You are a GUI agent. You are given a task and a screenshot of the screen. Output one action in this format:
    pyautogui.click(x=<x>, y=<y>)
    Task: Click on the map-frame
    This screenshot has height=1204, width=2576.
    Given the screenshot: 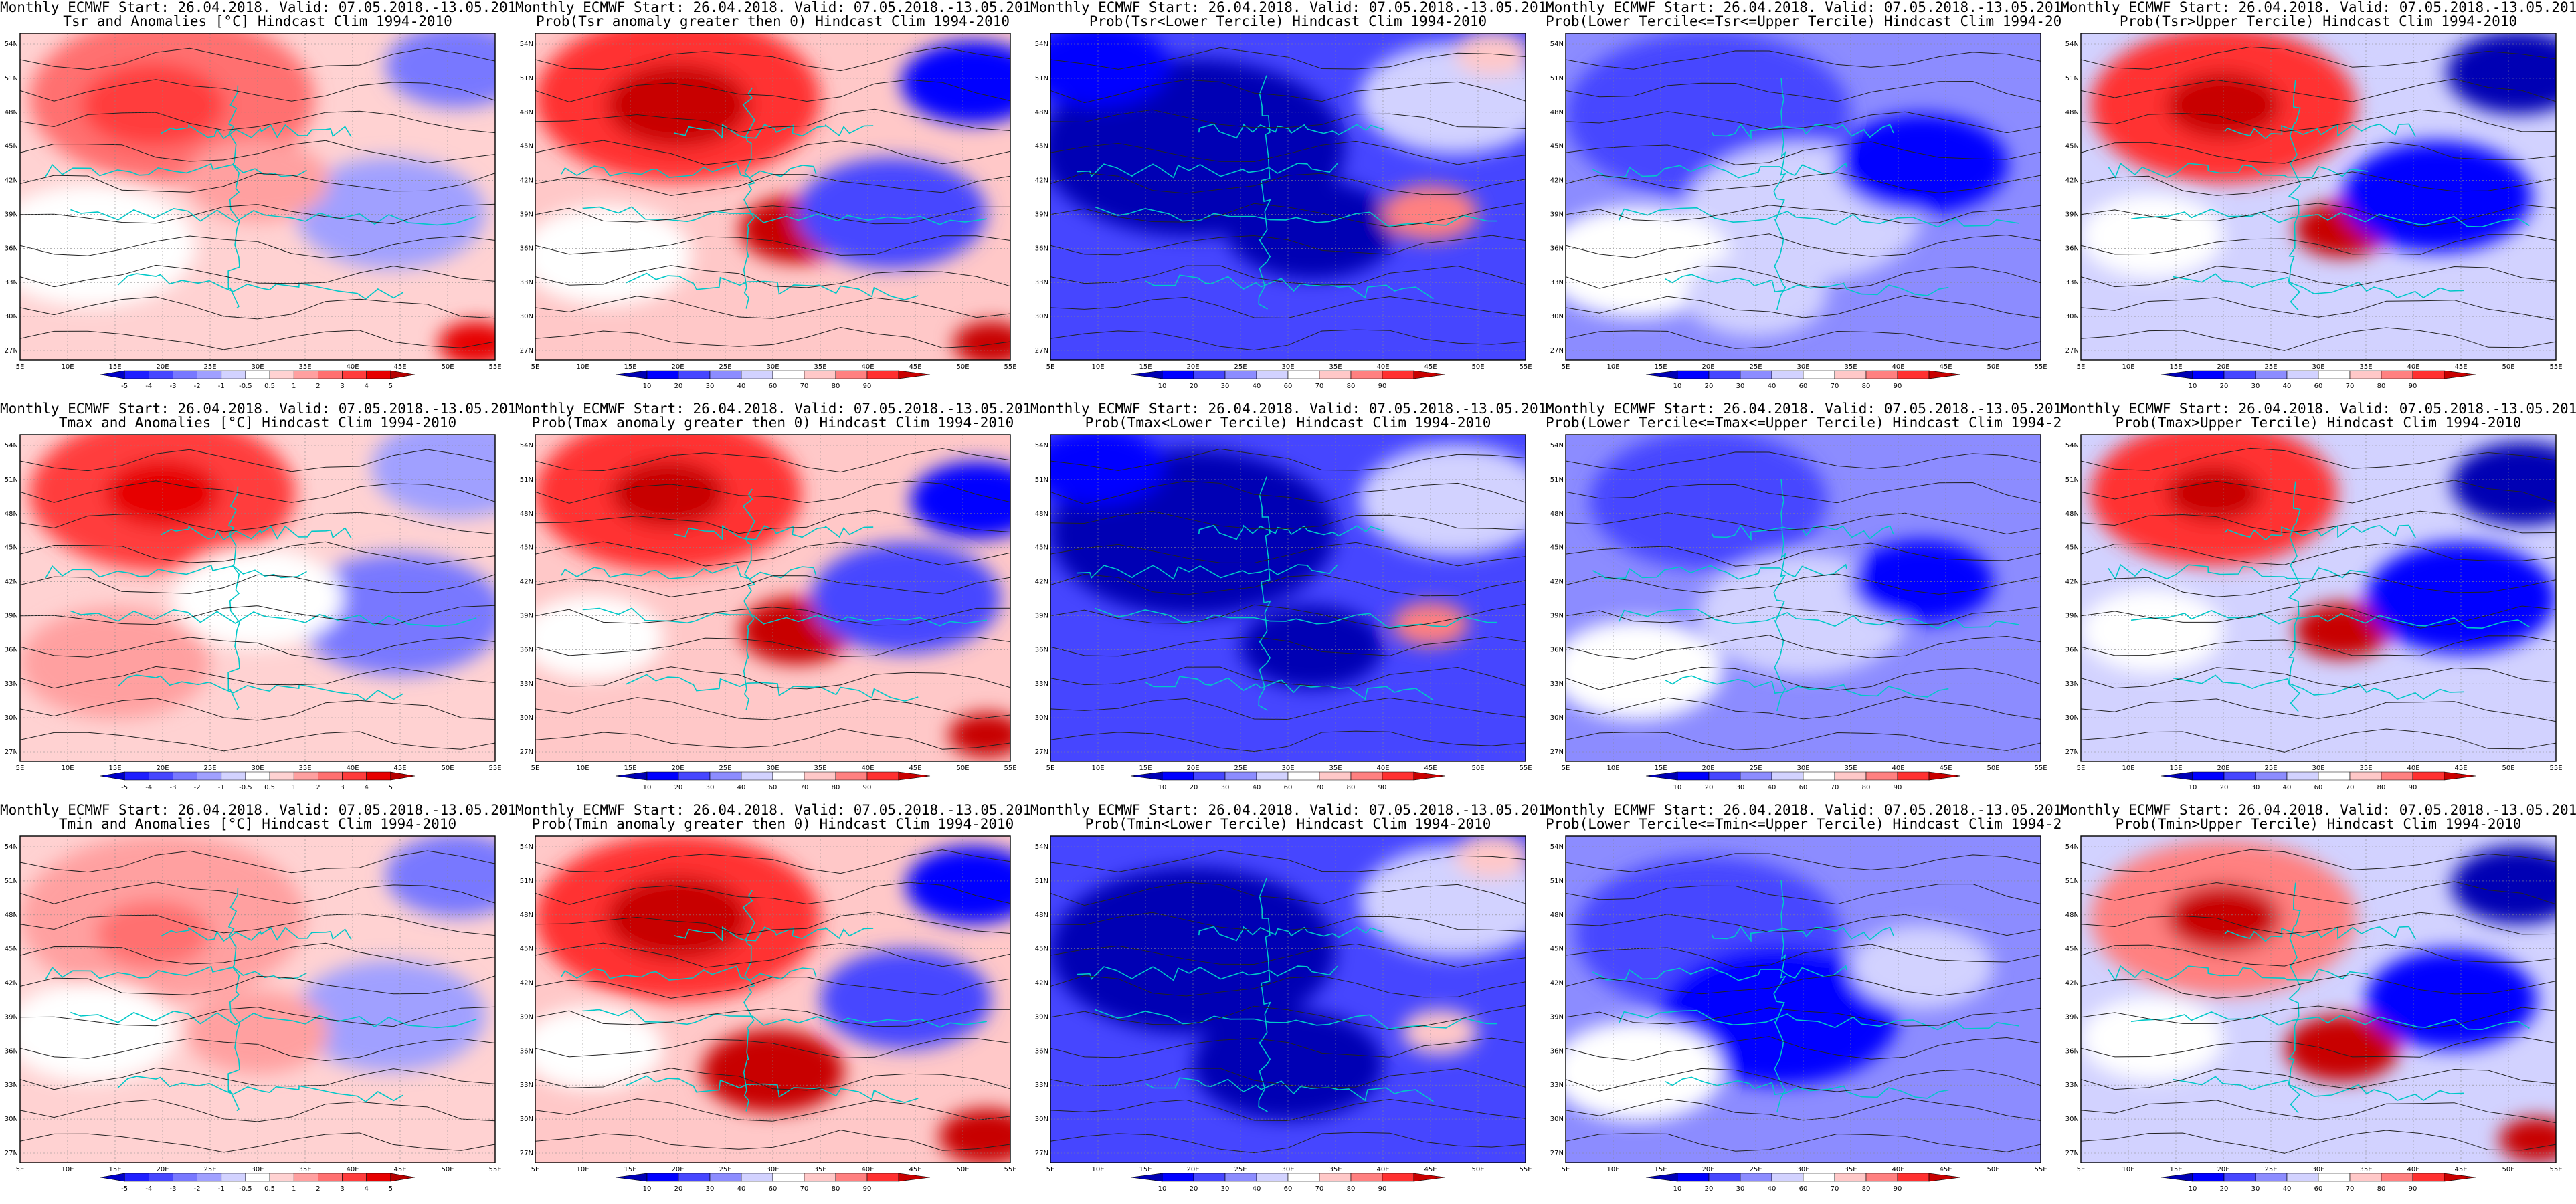 What is the action you would take?
    pyautogui.click(x=1288, y=598)
    